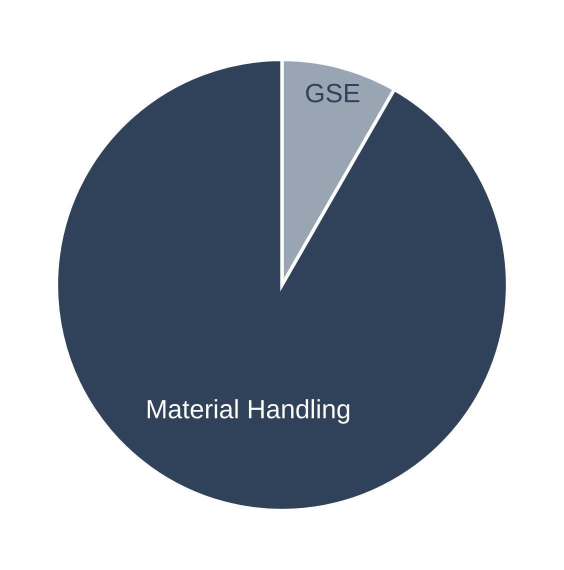 The width and height of the screenshot is (564, 570). What do you see at coordinates (333, 93) in the screenshot?
I see `slice-label: GSE` at bounding box center [333, 93].